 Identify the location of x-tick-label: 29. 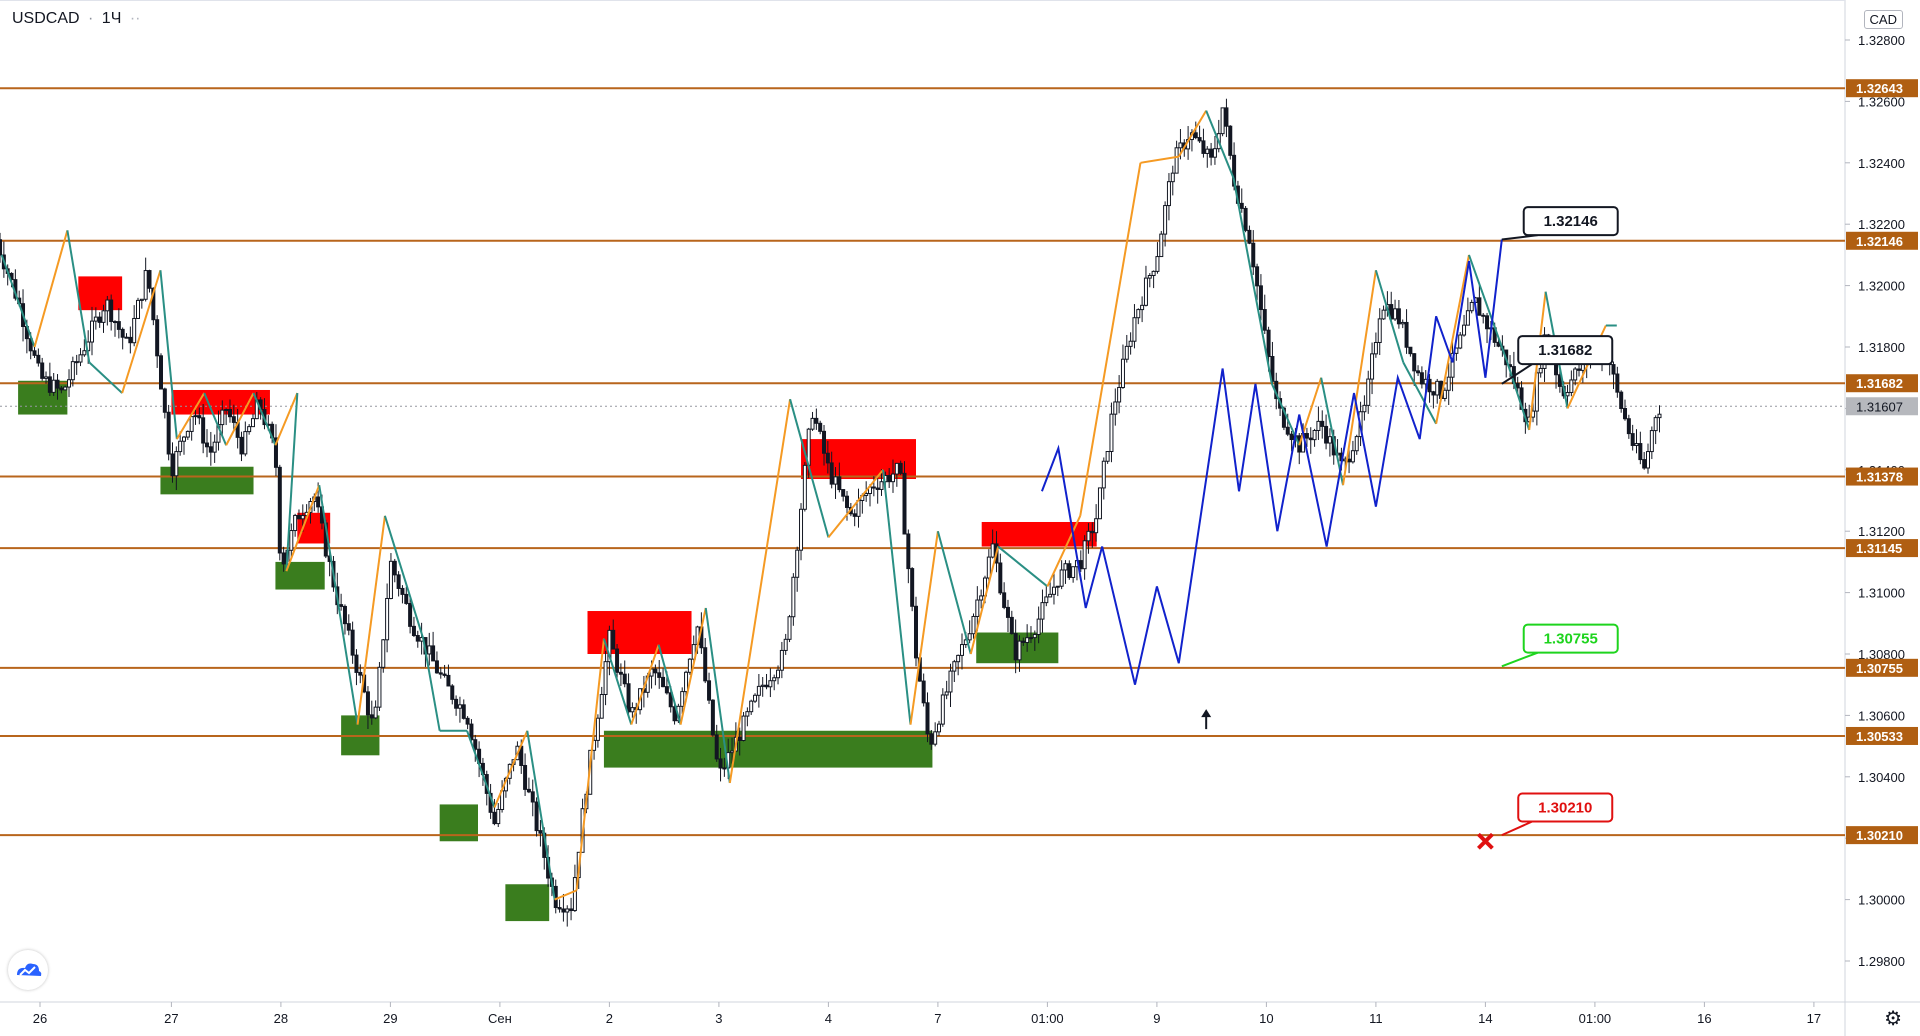
(390, 1018).